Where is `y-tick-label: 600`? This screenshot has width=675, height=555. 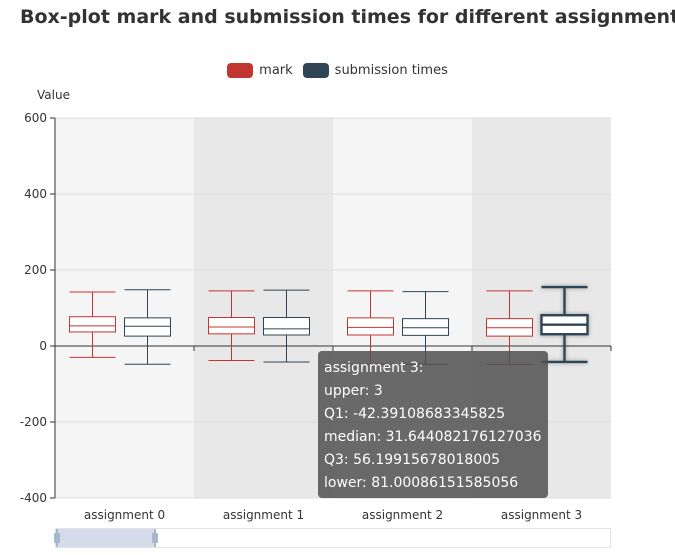
y-tick-label: 600 is located at coordinates (35, 118).